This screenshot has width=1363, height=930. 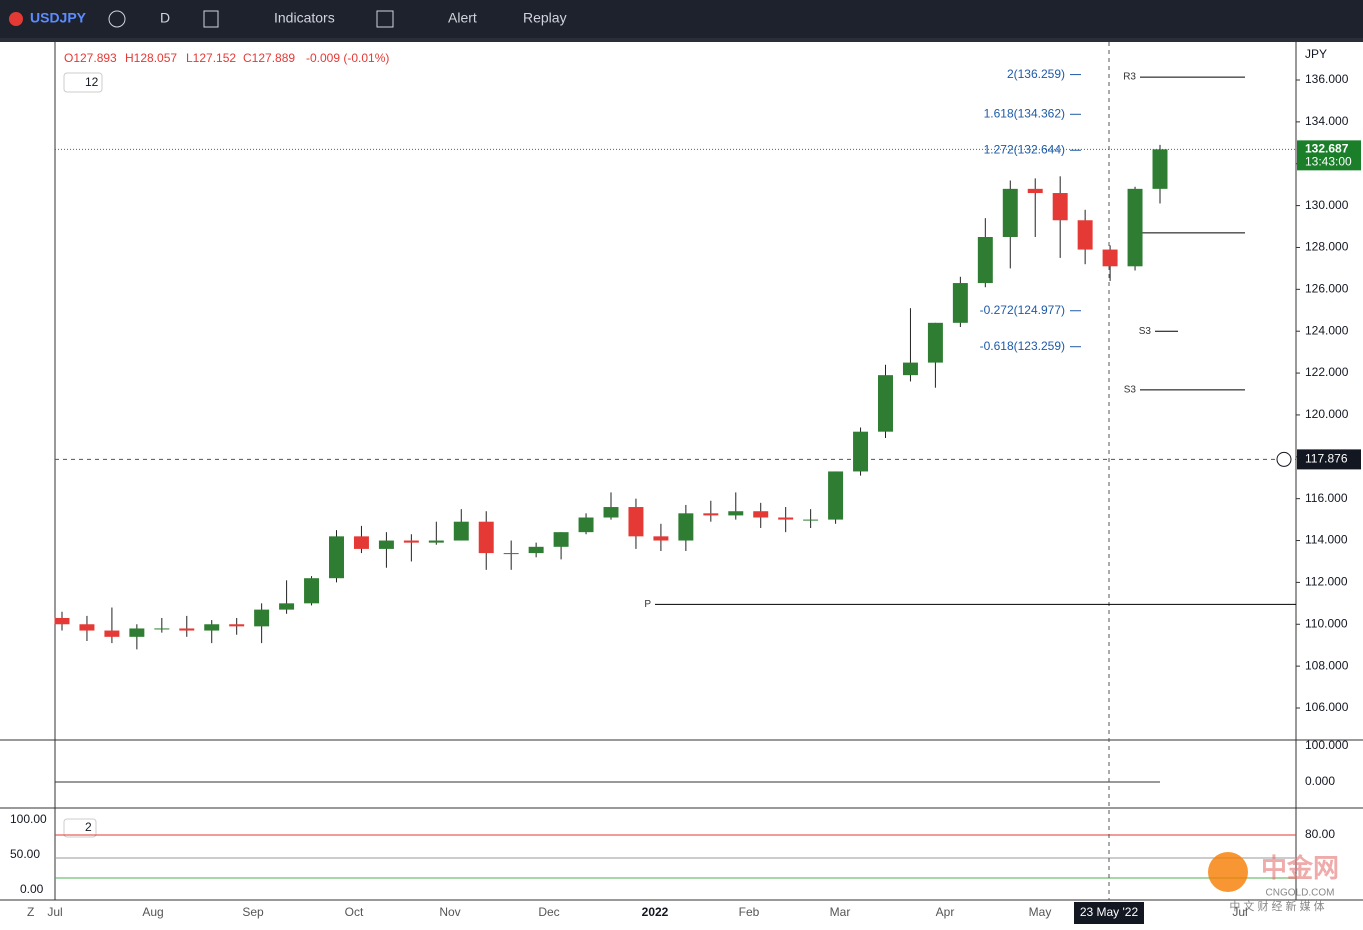 What do you see at coordinates (1300, 893) in the screenshot?
I see `watermark-site: CNGOLD.COM` at bounding box center [1300, 893].